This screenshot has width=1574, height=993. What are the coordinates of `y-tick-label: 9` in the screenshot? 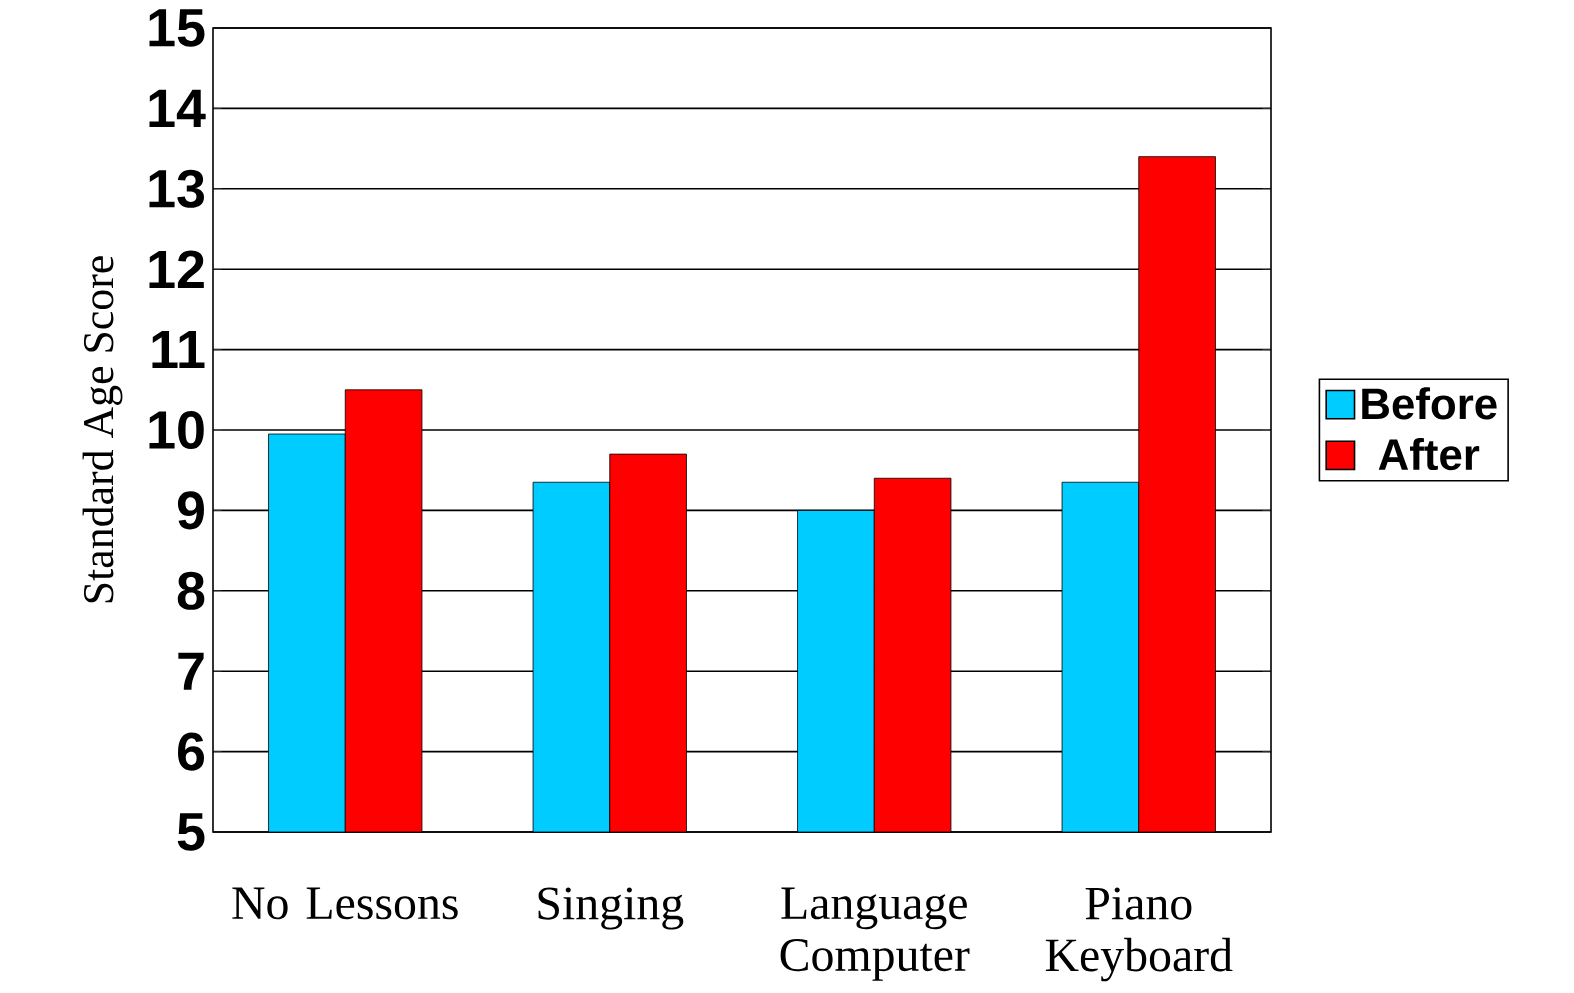 It's located at (190, 510).